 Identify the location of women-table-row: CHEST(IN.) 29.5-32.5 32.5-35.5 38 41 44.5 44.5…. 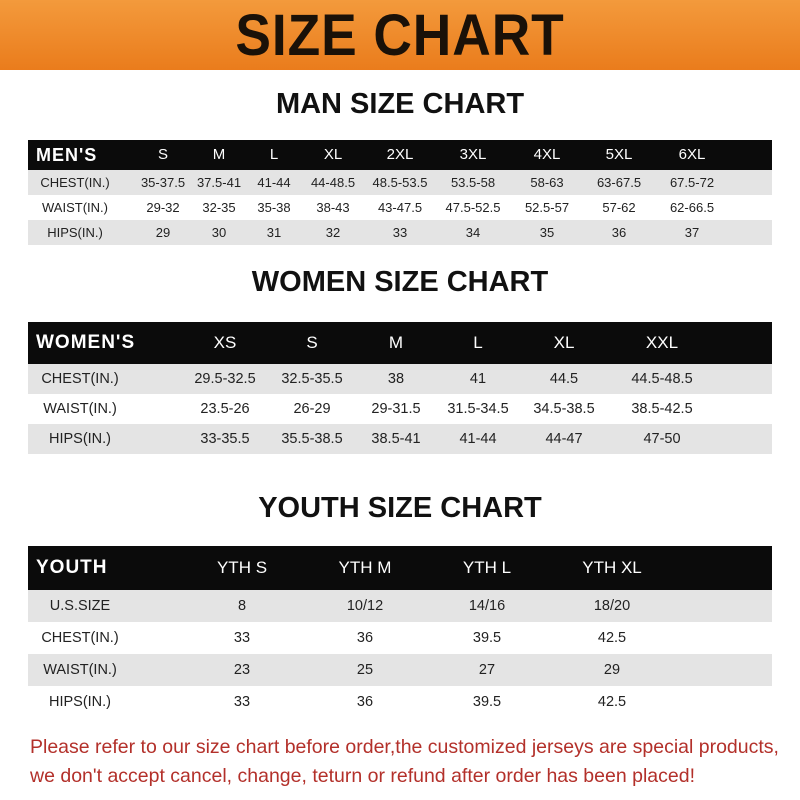
(400, 379).